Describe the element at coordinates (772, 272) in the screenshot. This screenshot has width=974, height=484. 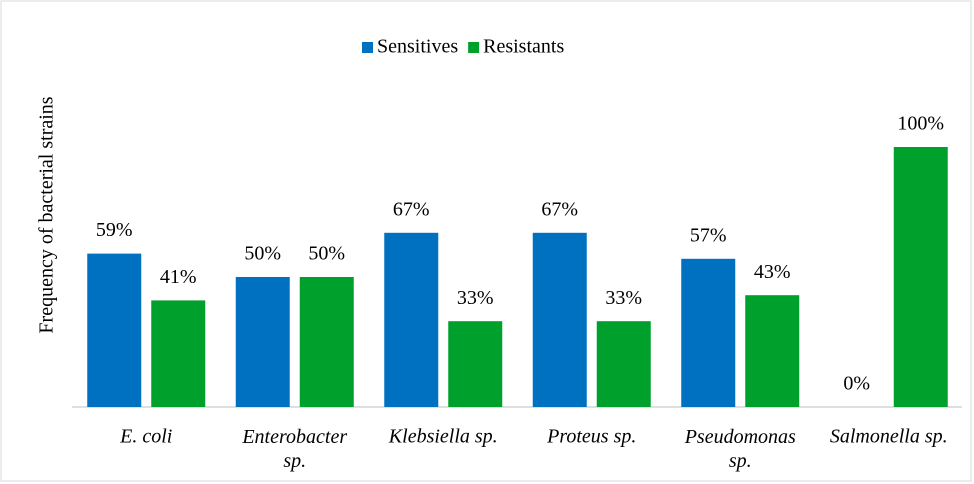
I see `data-label: 43%` at that location.